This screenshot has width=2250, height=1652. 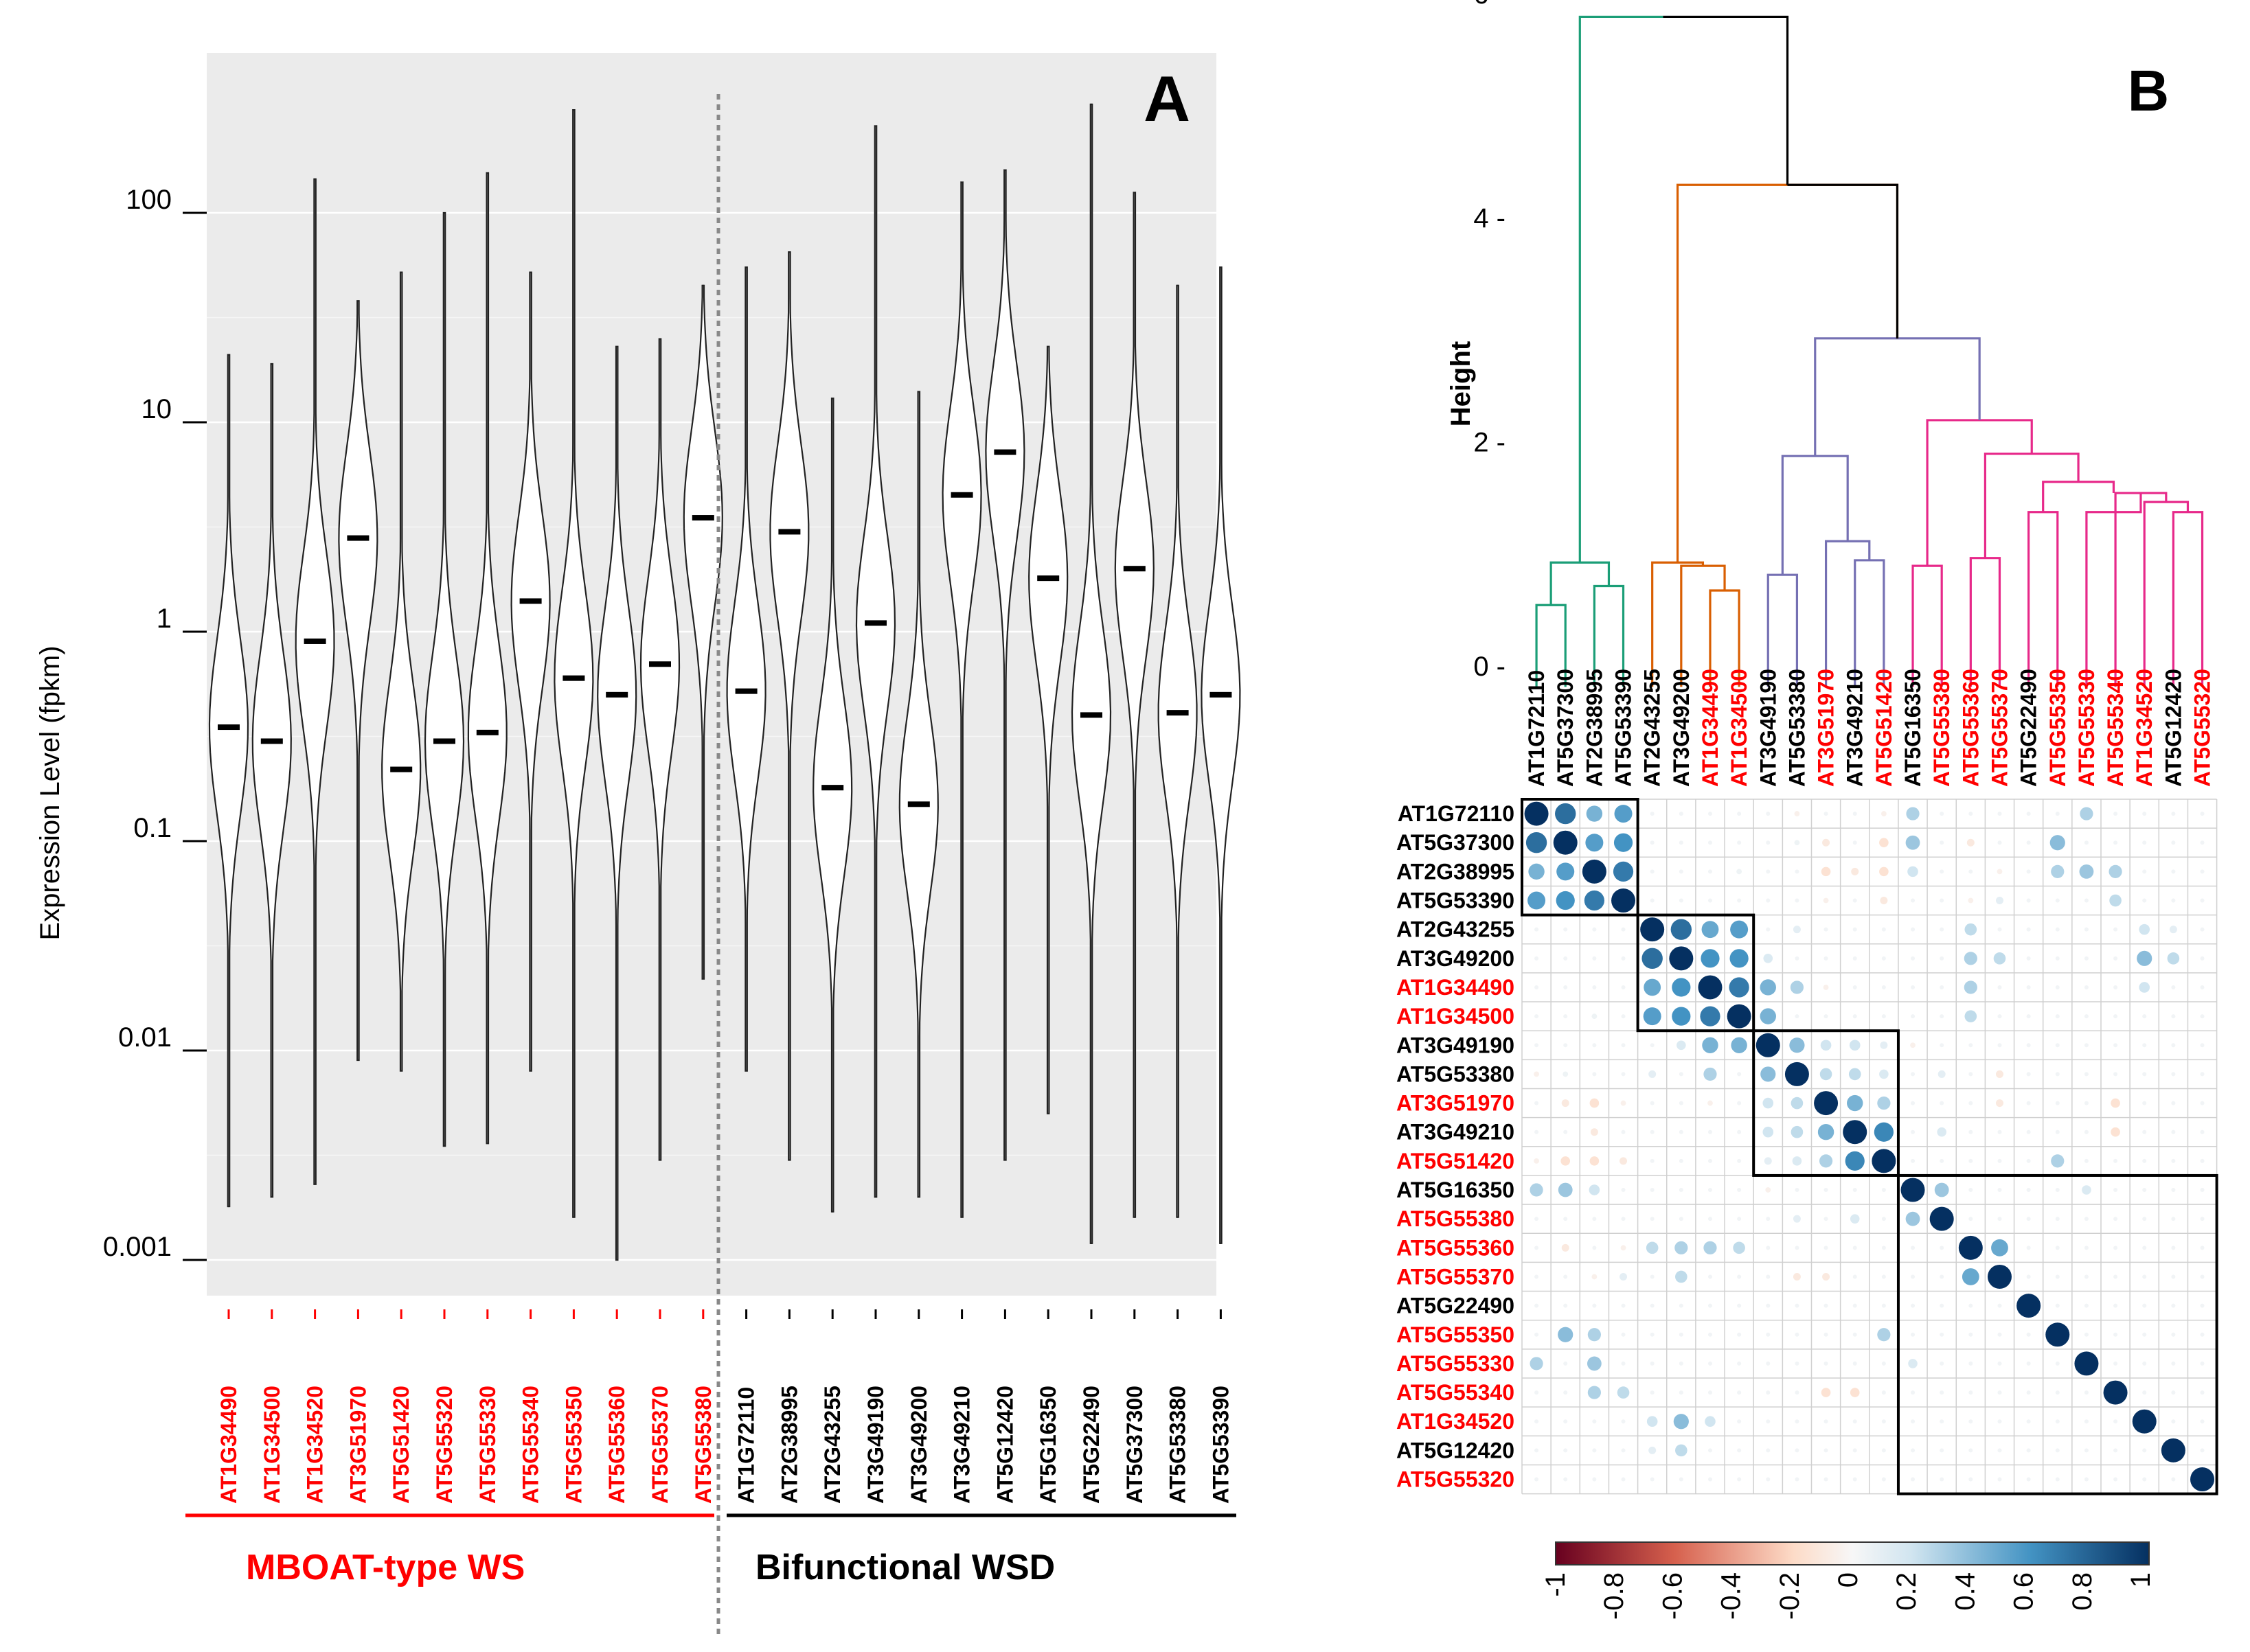 I want to click on x-label-AT3G49210: AT3G49210, so click(x=962, y=1445).